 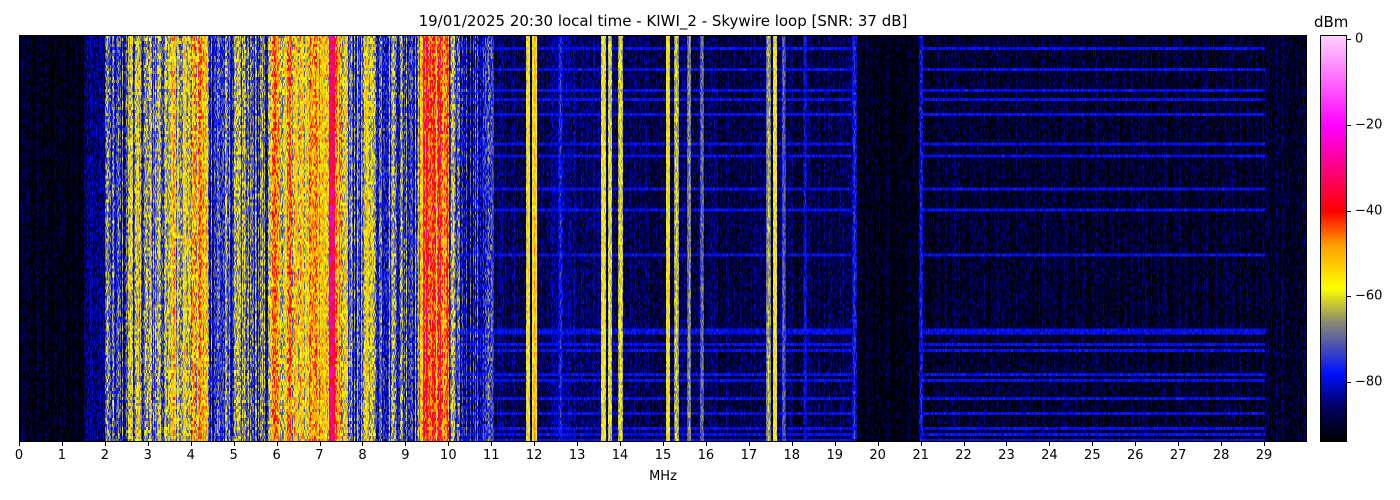 What do you see at coordinates (448, 455) in the screenshot?
I see `x-tick-label: 10` at bounding box center [448, 455].